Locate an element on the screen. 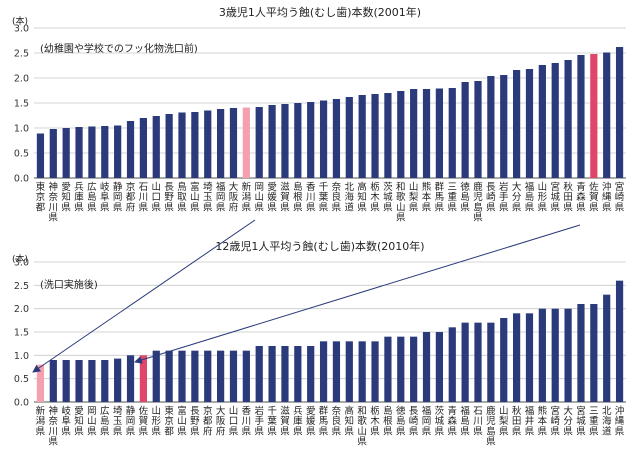 The width and height of the screenshot is (640, 473). bar-長崎県 is located at coordinates (491, 127).